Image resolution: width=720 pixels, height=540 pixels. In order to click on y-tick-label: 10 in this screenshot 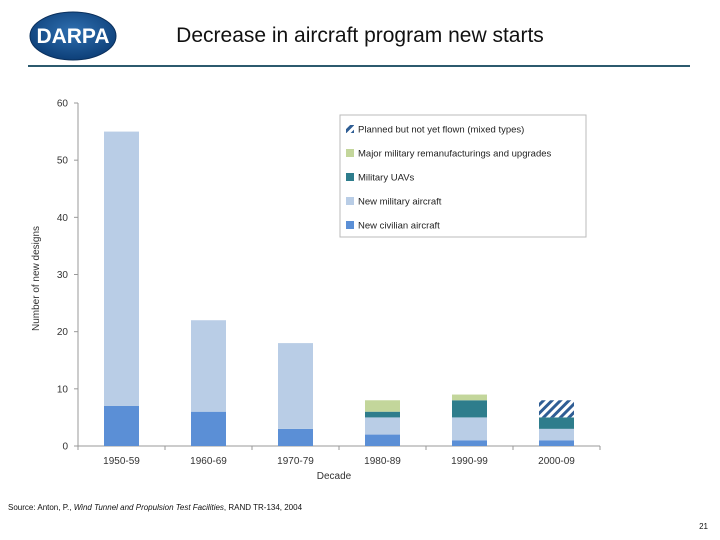, I will do `click(63, 389)`.